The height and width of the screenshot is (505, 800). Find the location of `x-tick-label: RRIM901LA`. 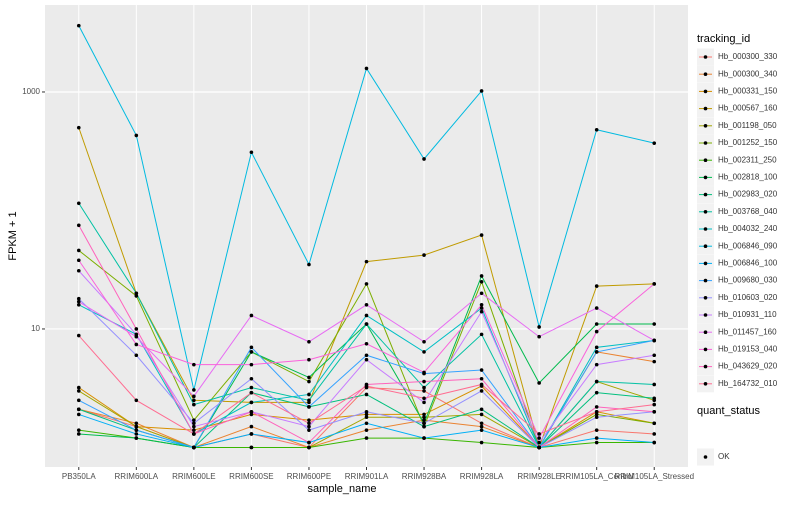

x-tick-label: RRIM901LA is located at coordinates (367, 476).